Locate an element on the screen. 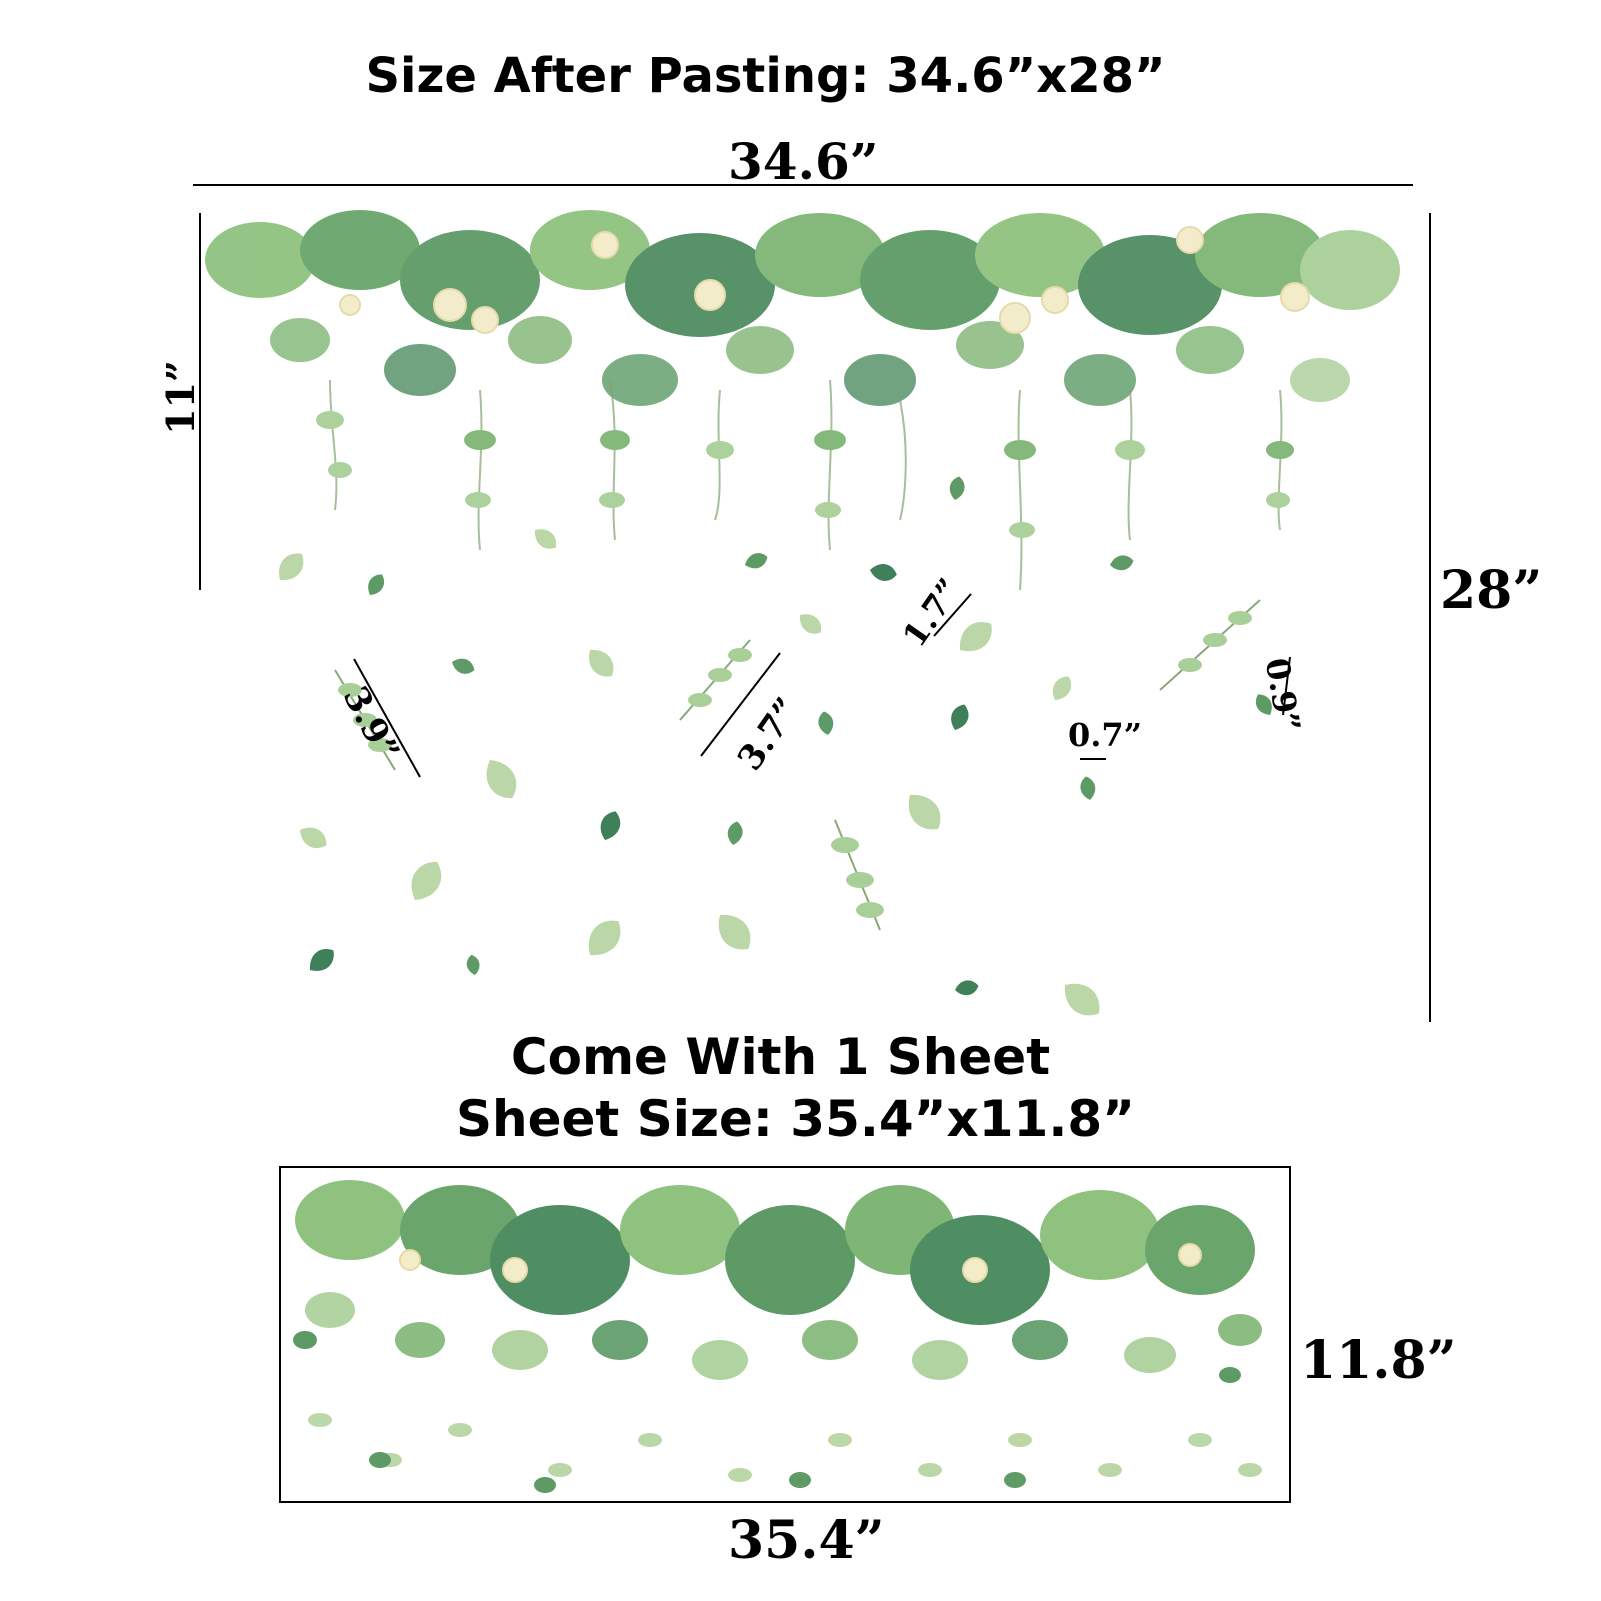  measure-line-e is located at coordinates (1286, 686).